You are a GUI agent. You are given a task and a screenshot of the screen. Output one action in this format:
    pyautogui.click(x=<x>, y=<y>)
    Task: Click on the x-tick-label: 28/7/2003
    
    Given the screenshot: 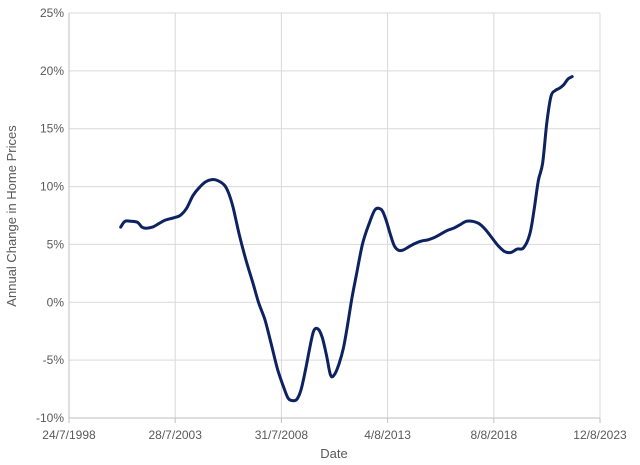 What is the action you would take?
    pyautogui.click(x=176, y=435)
    